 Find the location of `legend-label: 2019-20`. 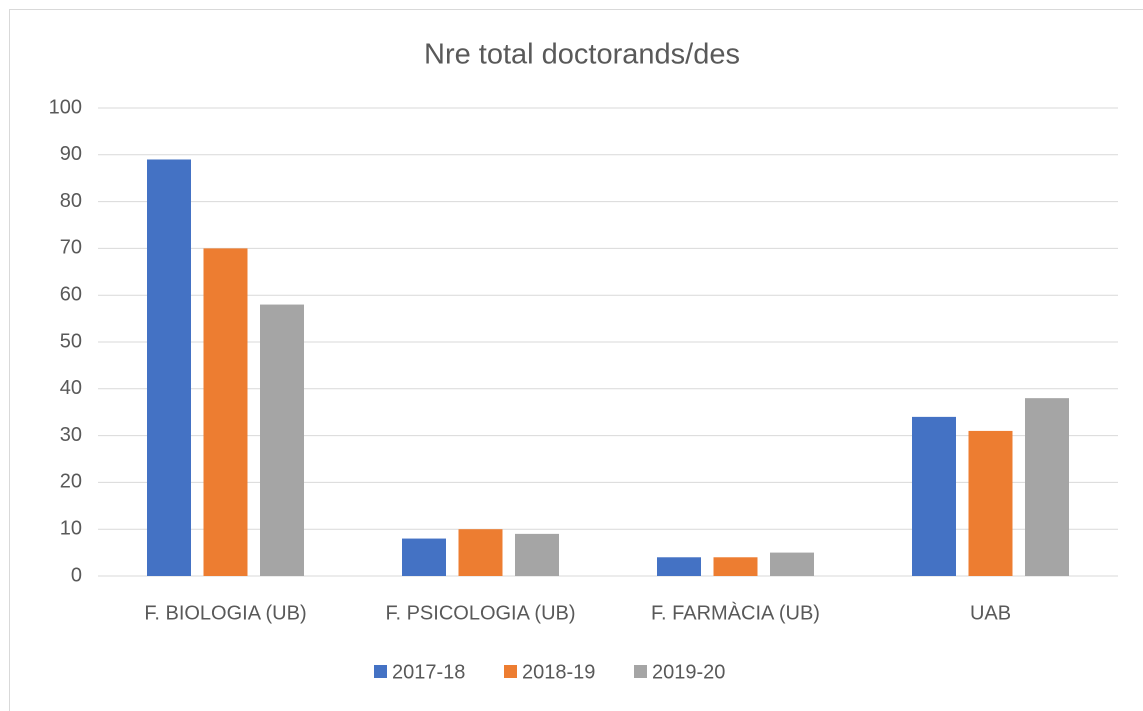

legend-label: 2019-20 is located at coordinates (688, 672).